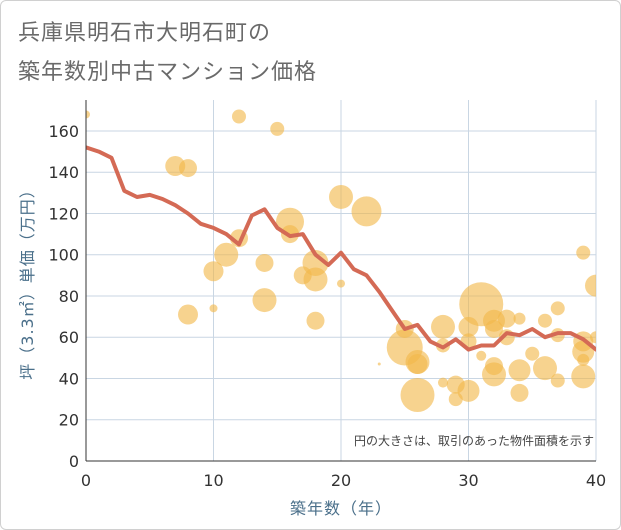  I want to click on x-tick-label: 40, so click(596, 480).